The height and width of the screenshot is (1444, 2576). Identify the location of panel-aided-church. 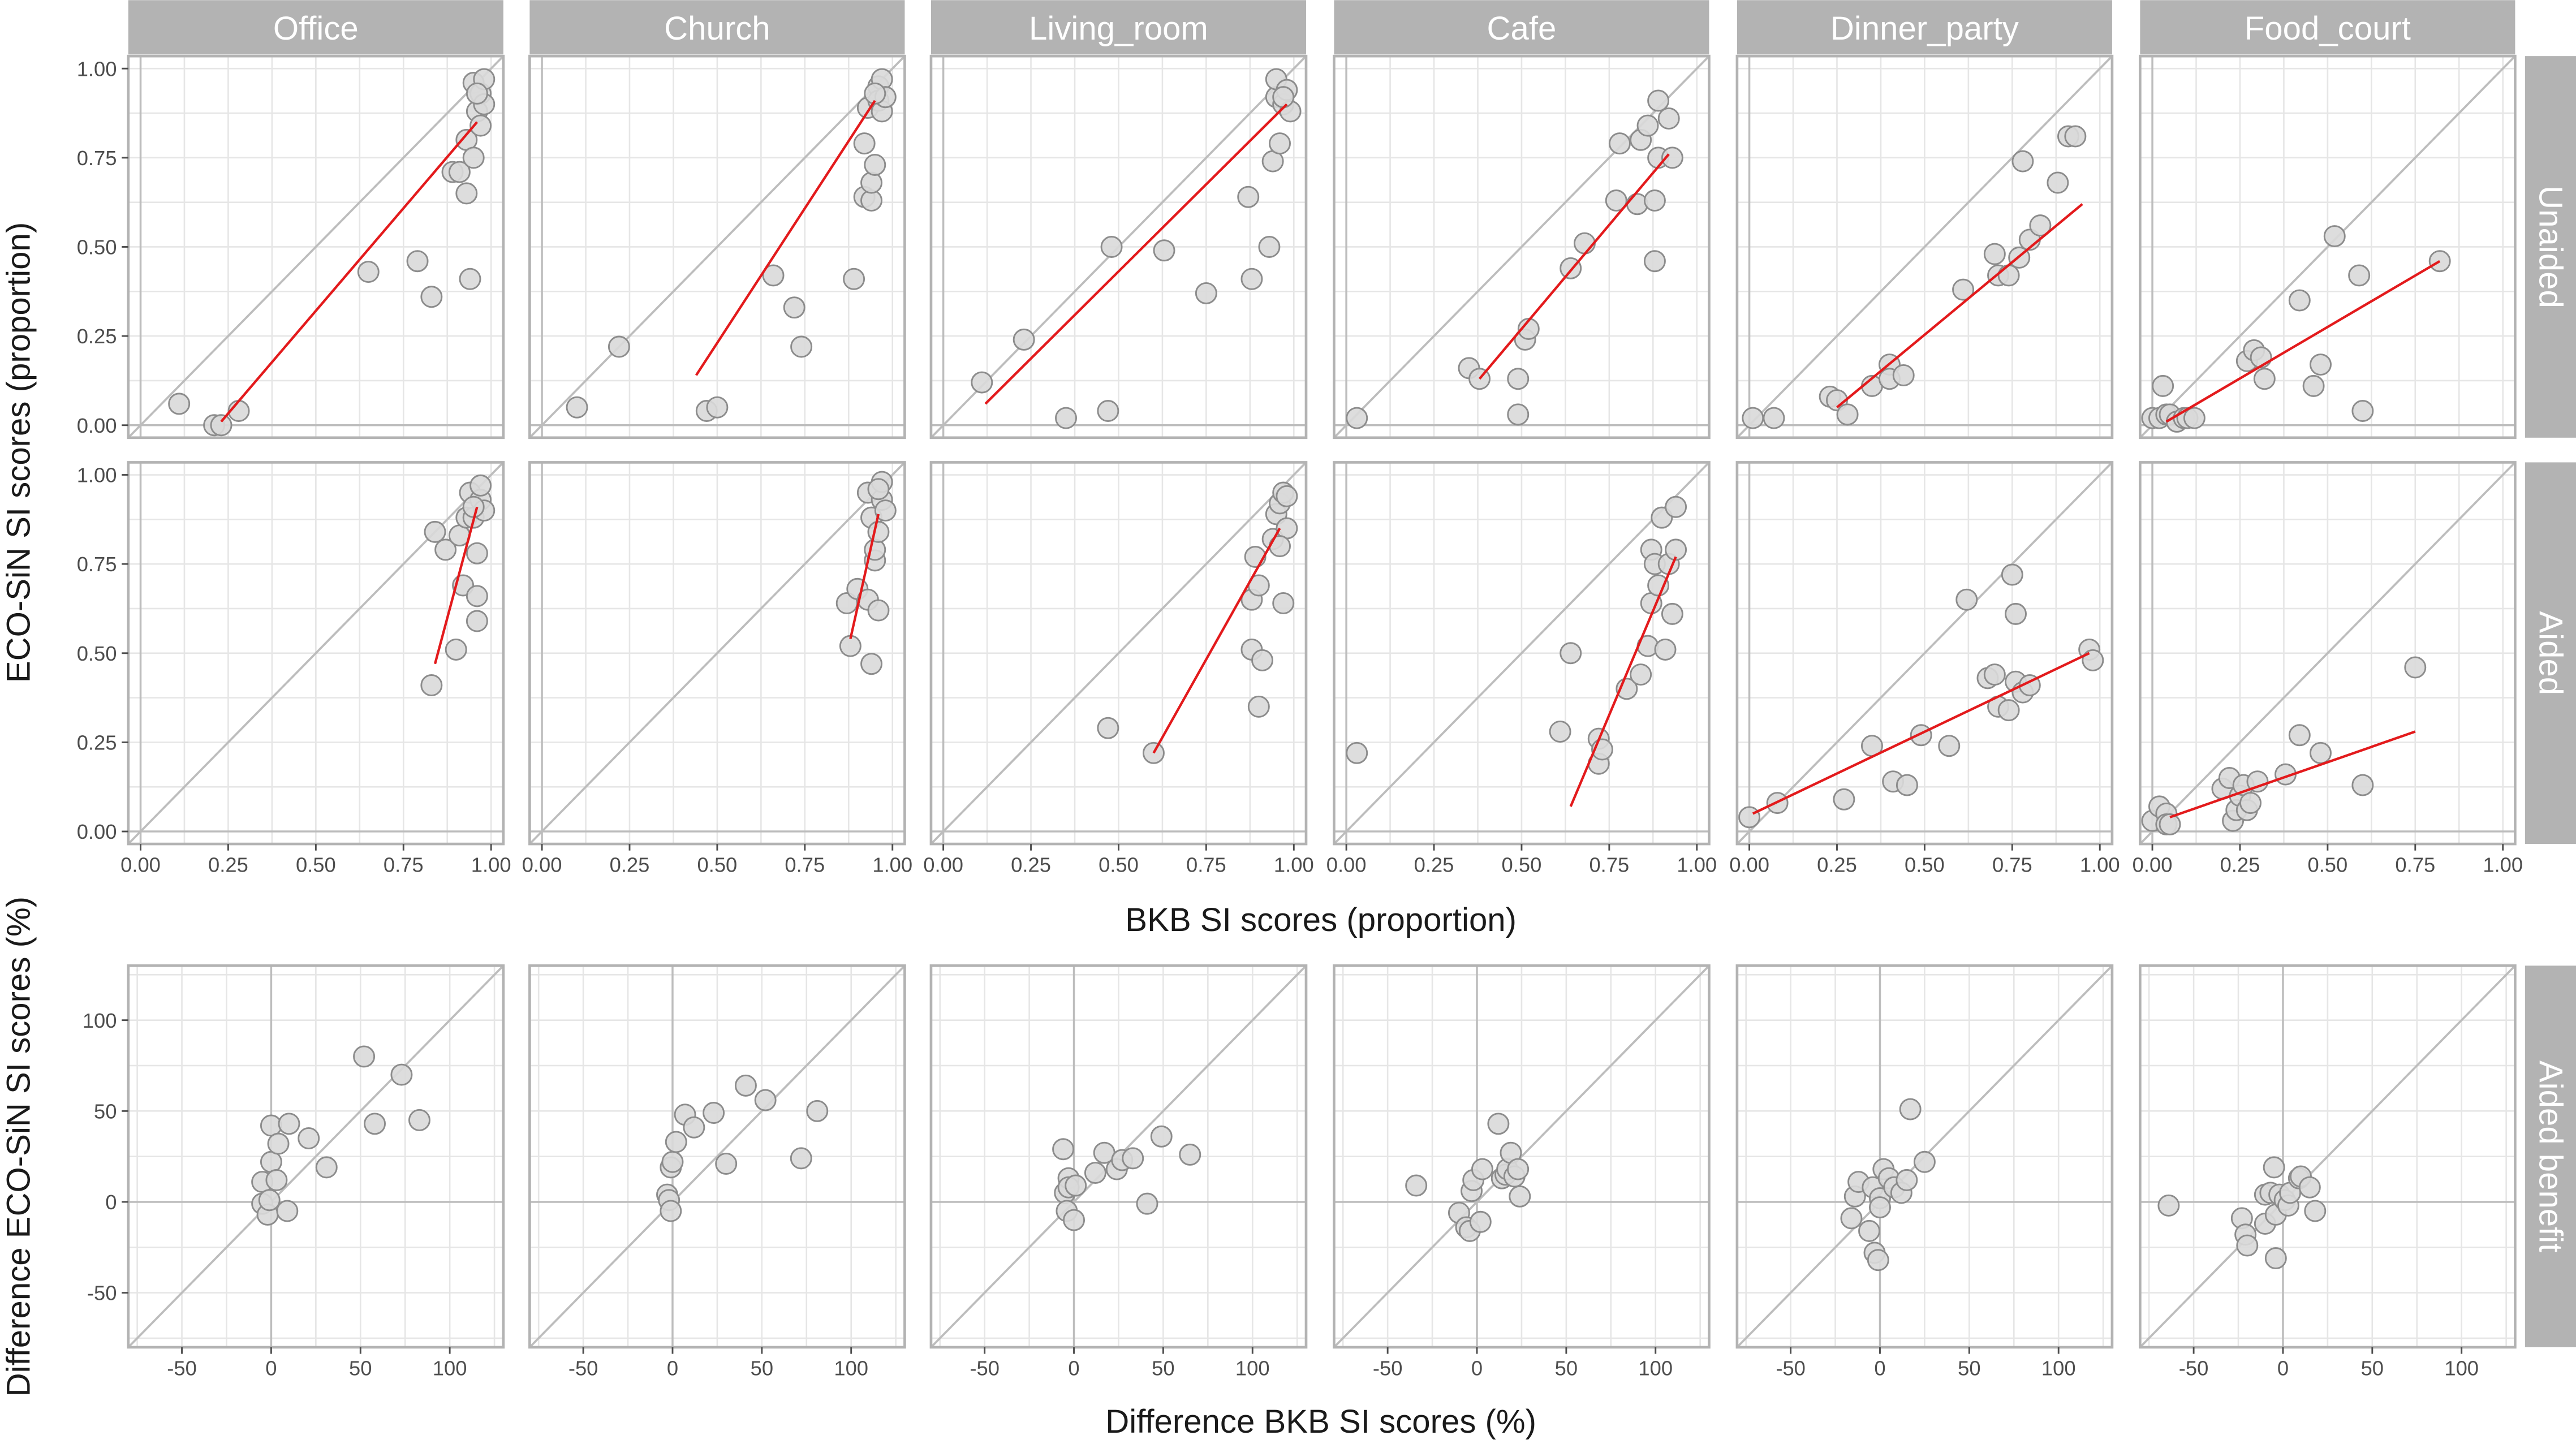
(717, 653).